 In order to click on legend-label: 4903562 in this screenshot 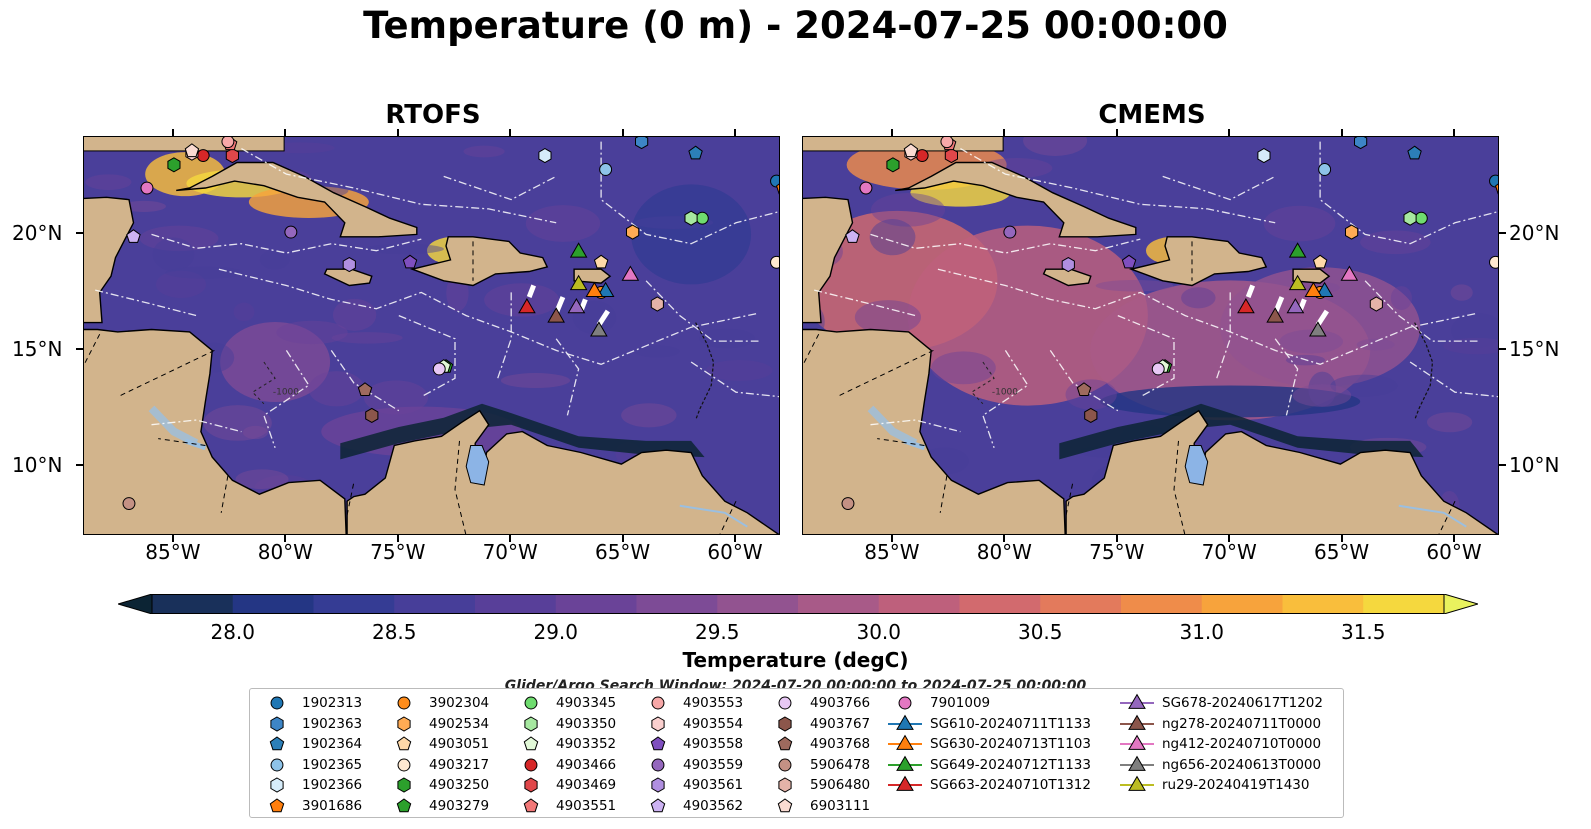, I will do `click(713, 805)`.